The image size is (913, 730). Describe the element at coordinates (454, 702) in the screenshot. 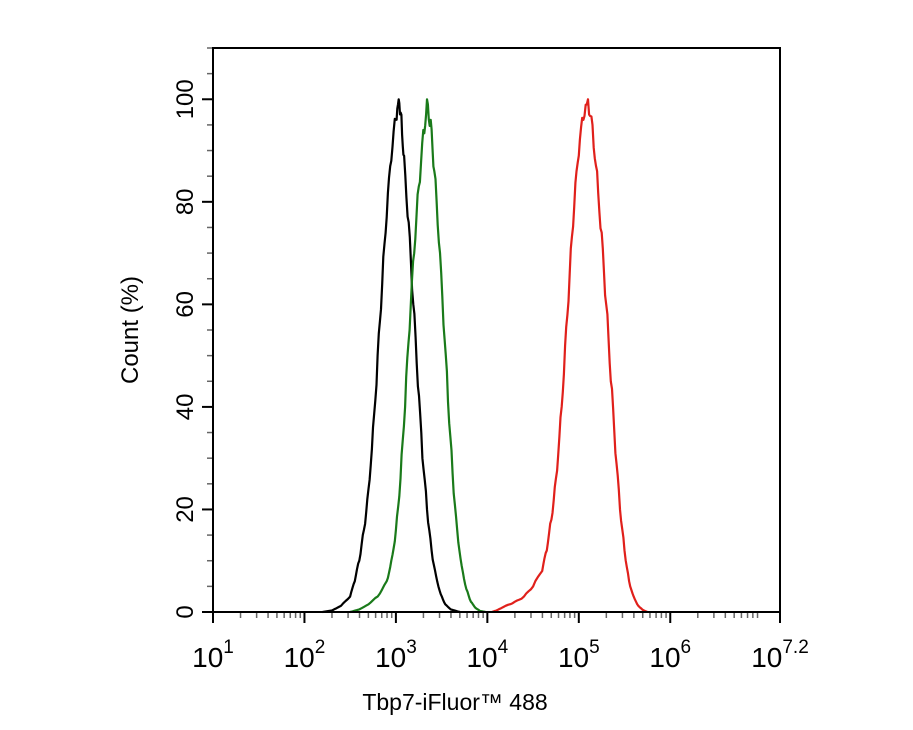

I see `x-axis-title: Tbp7-iFluor™ 488` at that location.